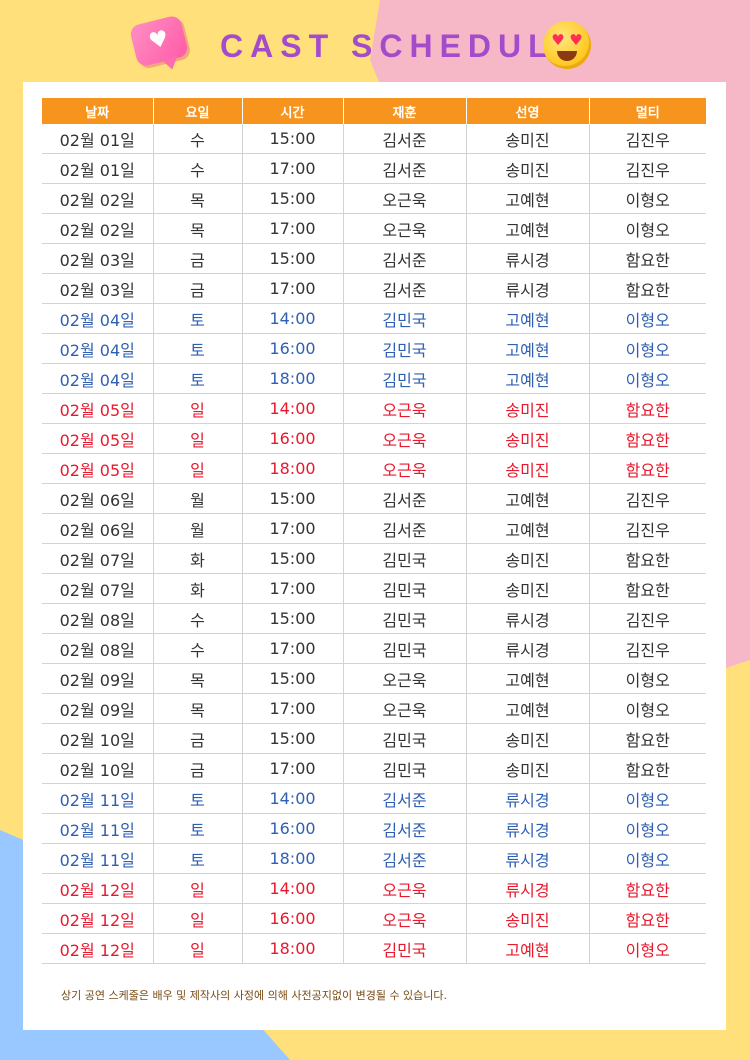  What do you see at coordinates (404, 111) in the screenshot?
I see `column-header-cast-1: 재훈` at bounding box center [404, 111].